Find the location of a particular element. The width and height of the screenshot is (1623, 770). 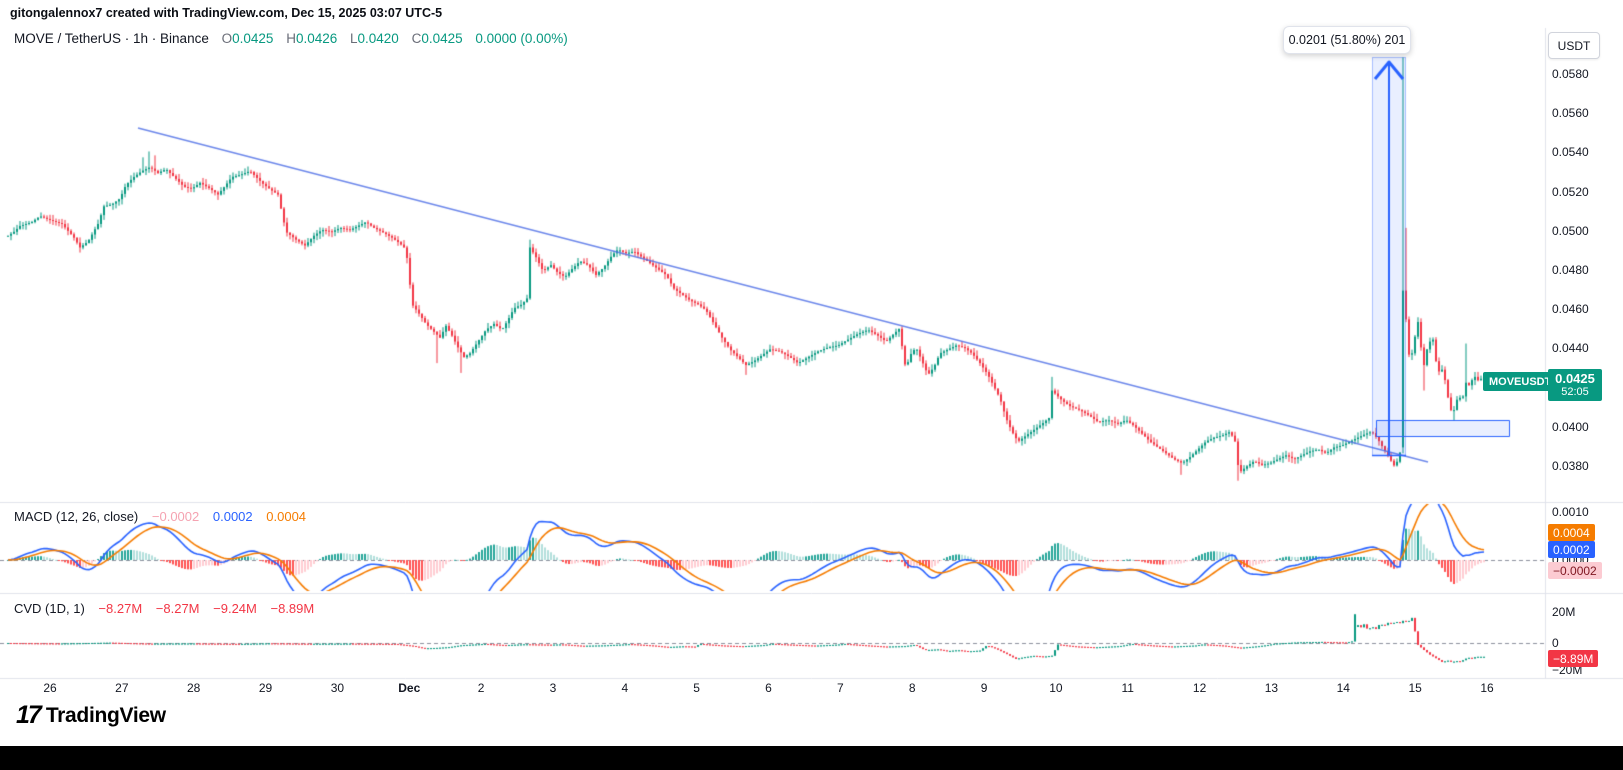

time-tick: 8 is located at coordinates (912, 688).